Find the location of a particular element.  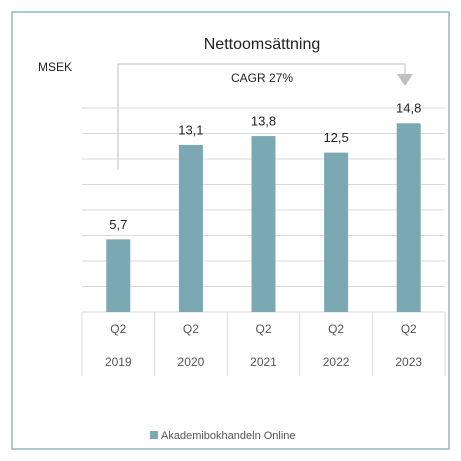

x-tick-label: 2020 is located at coordinates (191, 362).